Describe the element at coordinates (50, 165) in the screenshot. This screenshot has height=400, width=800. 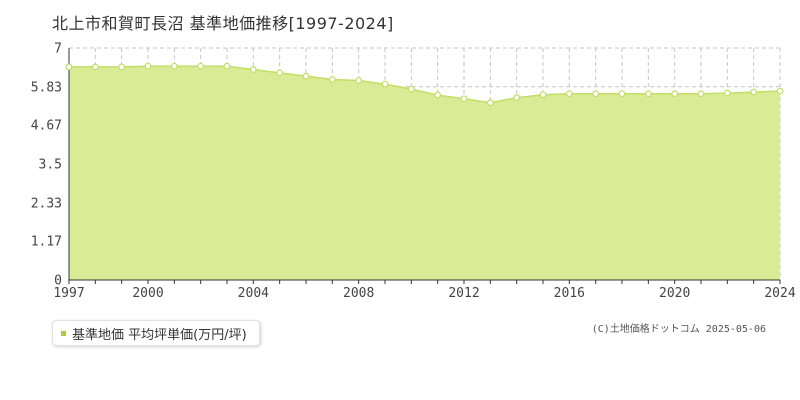
I see `y-tick-label: 3.5` at that location.